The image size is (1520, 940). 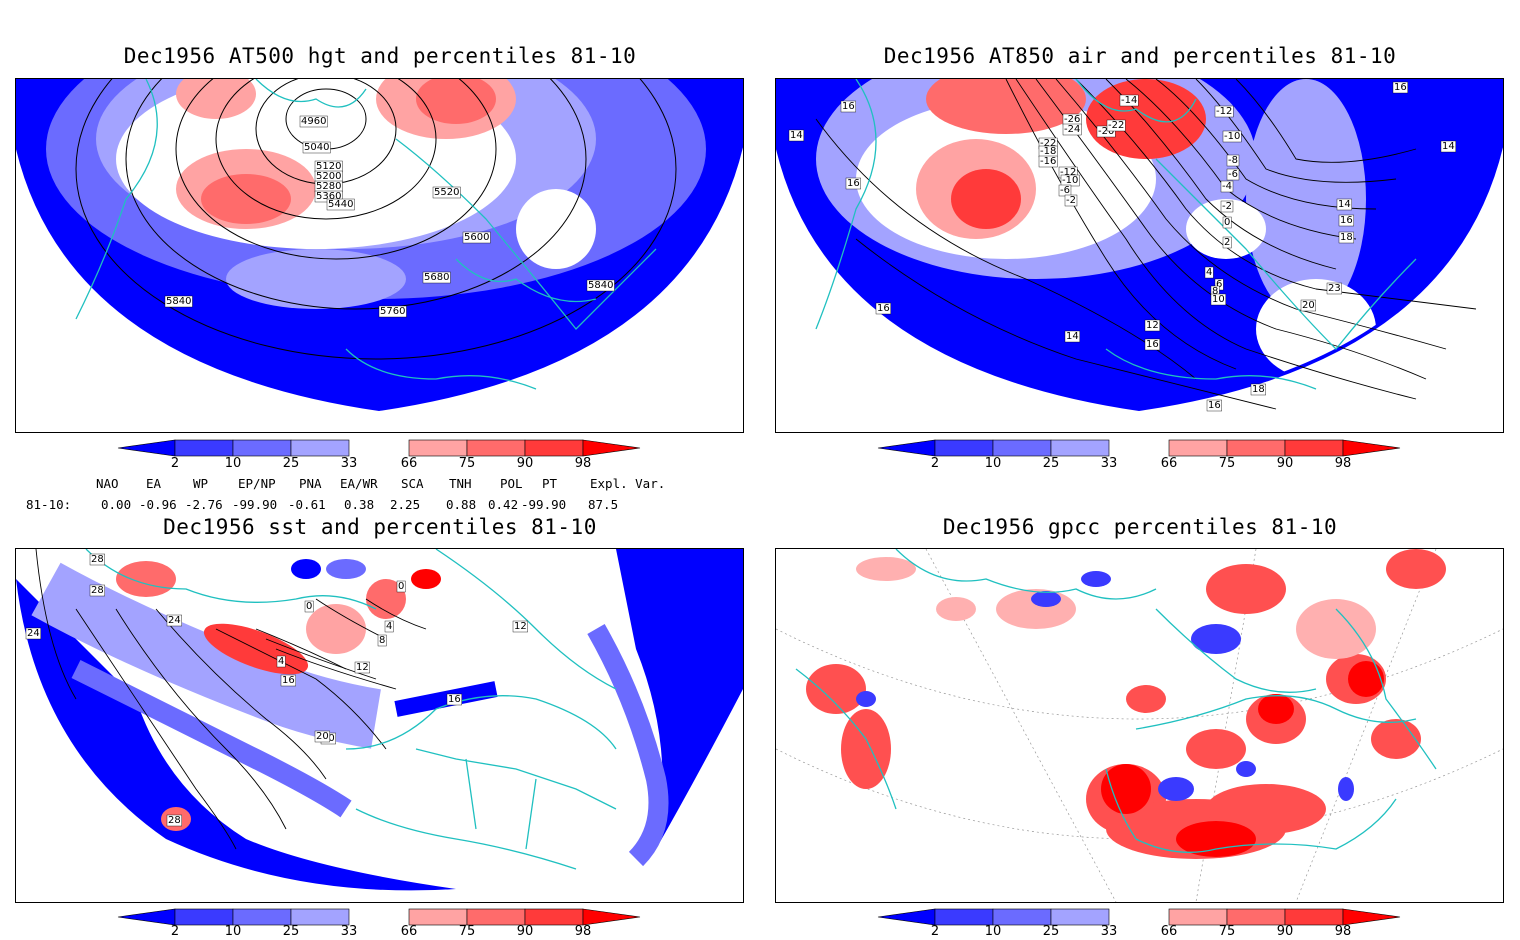 I want to click on contour-label: -14, so click(x=1129, y=100).